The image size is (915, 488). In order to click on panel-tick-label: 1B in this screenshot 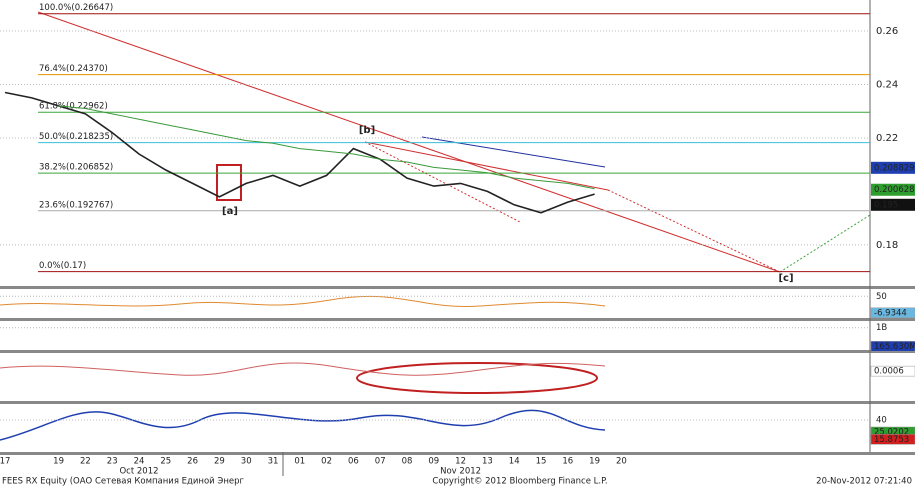, I will do `click(881, 328)`.